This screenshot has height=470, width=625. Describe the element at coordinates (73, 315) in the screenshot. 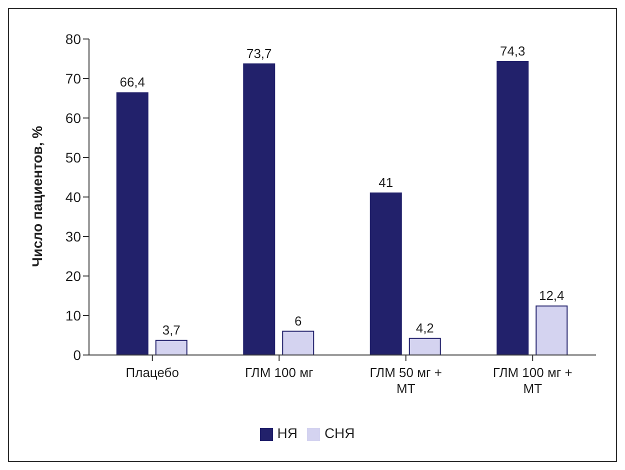

I see `y-tick-label: 10` at that location.